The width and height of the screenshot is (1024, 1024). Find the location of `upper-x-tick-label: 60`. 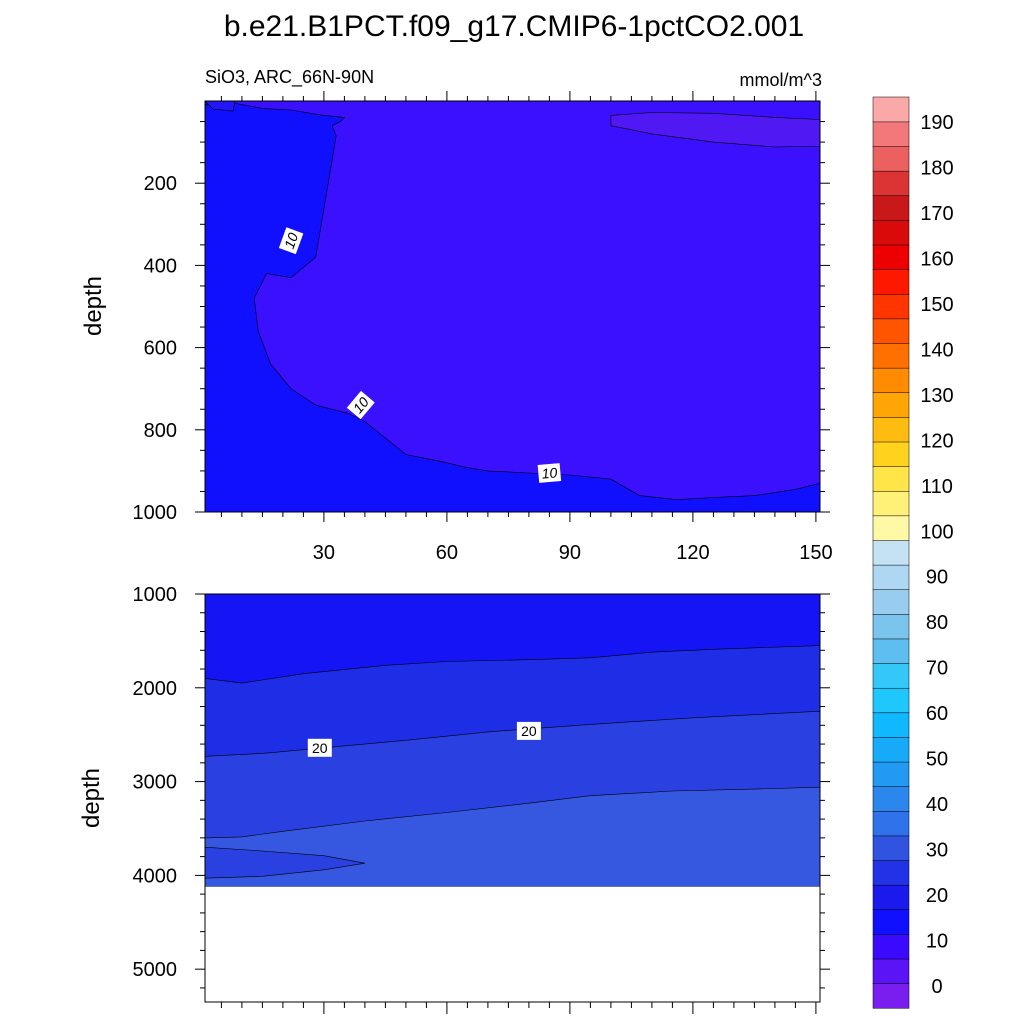

upper-x-tick-label: 60 is located at coordinates (447, 553).